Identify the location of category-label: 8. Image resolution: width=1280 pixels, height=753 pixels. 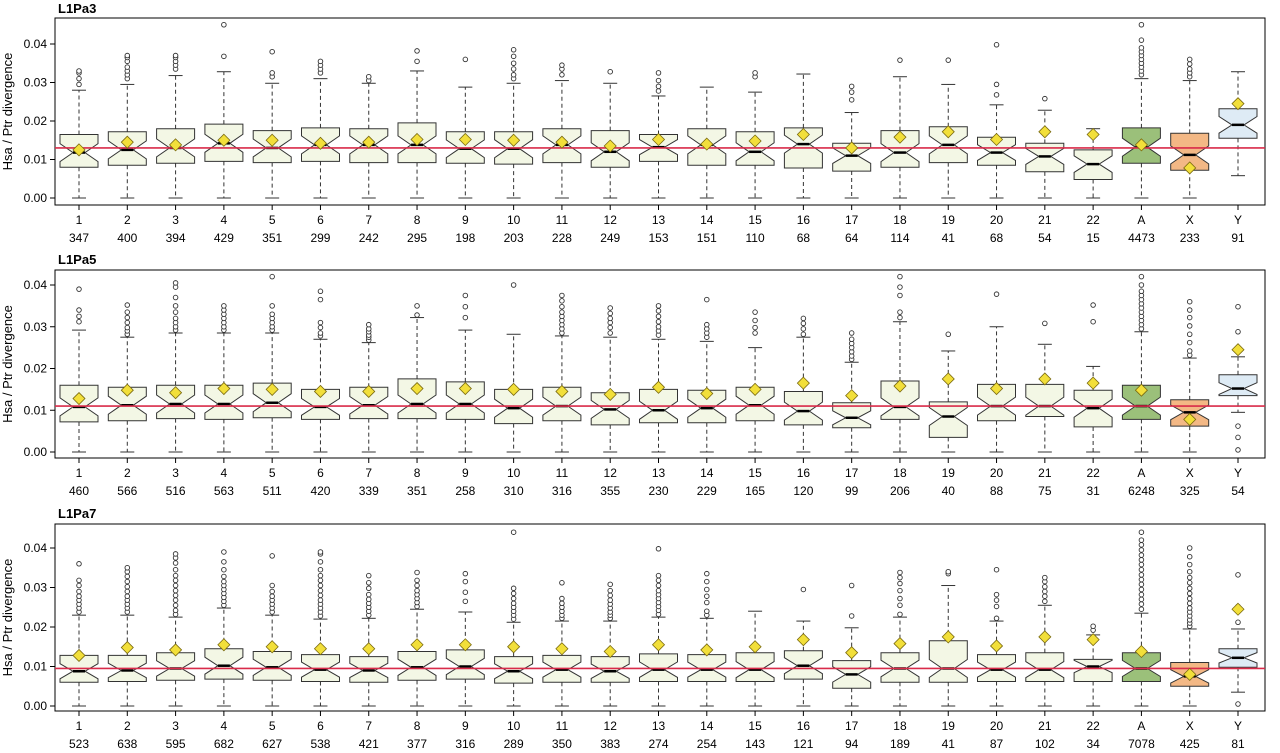
(417, 726).